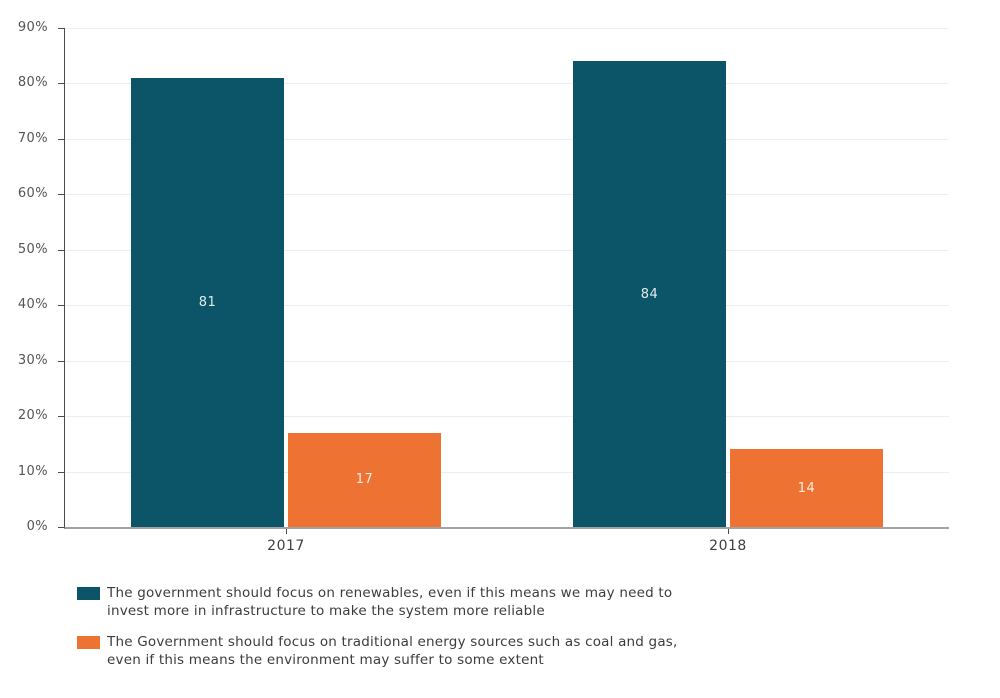  I want to click on y-axis-label-10: 10%, so click(32, 471).